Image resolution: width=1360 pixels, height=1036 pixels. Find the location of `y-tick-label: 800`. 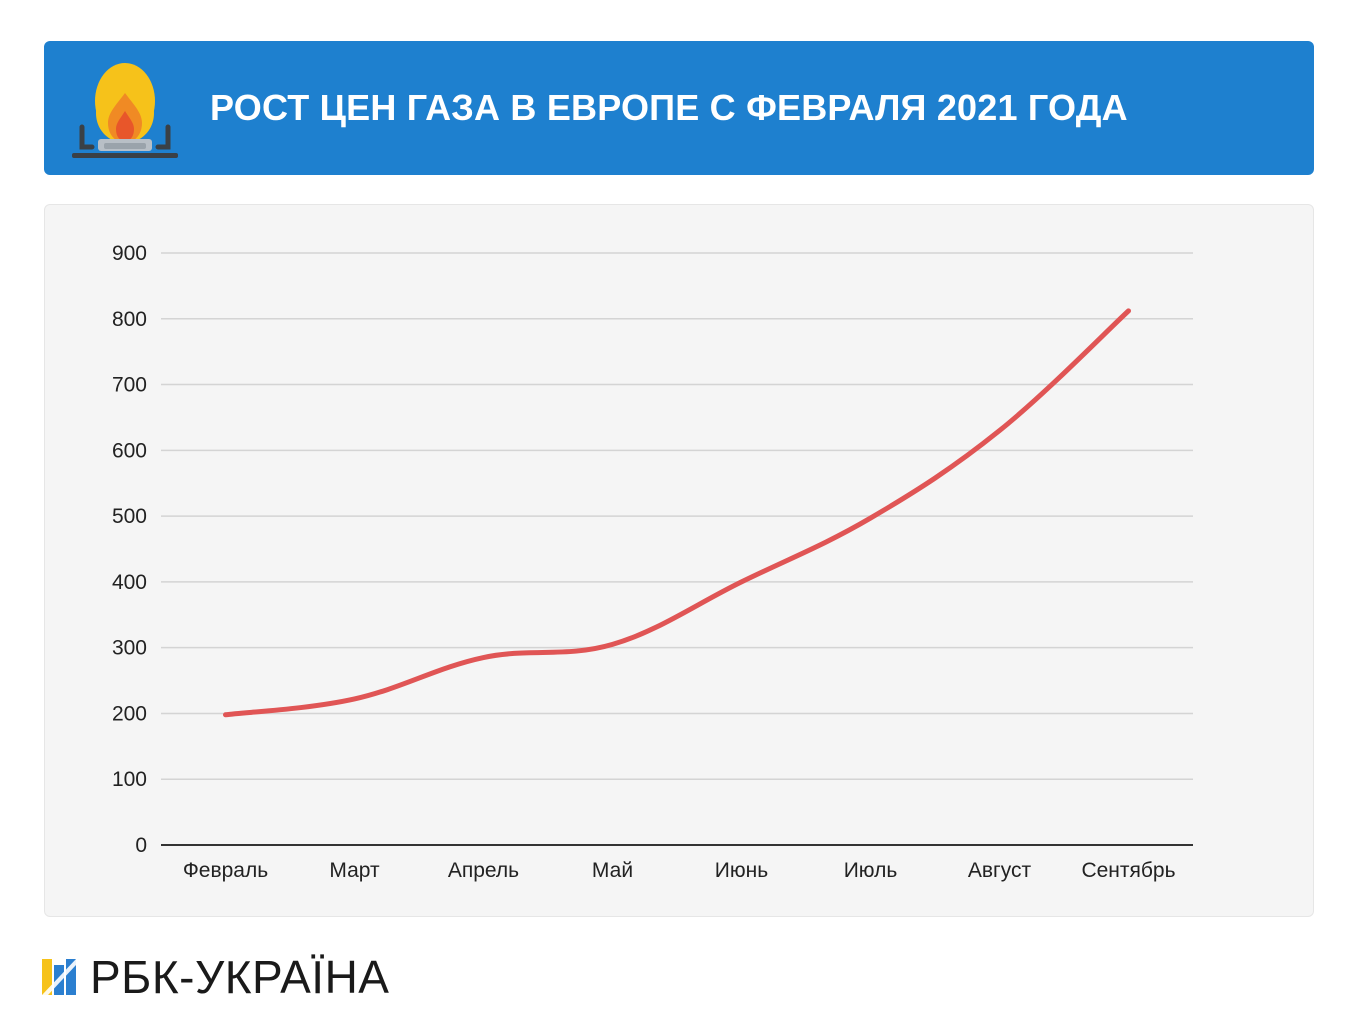

y-tick-label: 800 is located at coordinates (129, 319).